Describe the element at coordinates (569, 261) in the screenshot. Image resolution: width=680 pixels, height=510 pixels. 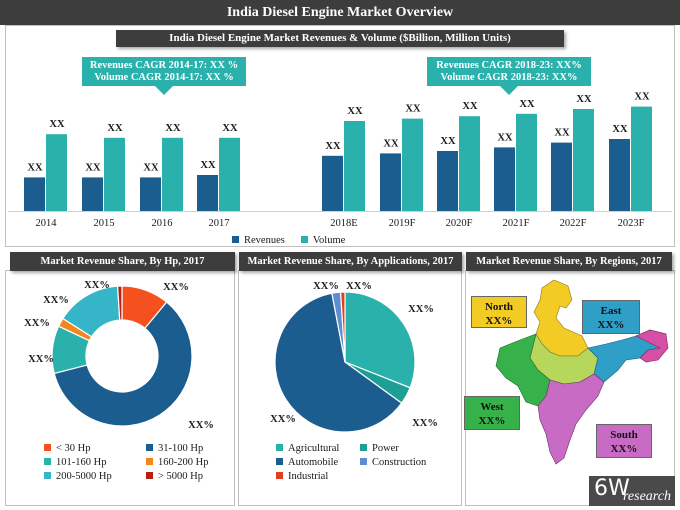
I see `regions-panel-title: Market Revenue Share, By Regions, 2017` at that location.